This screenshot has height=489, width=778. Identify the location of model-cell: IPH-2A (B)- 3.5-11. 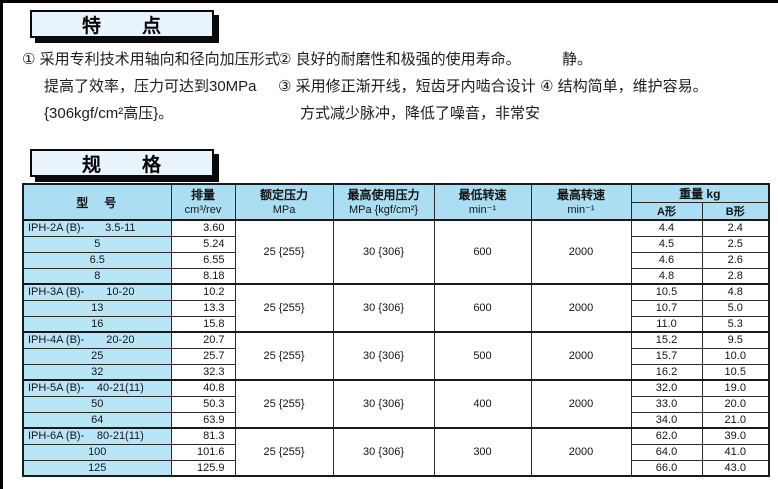
(97, 228).